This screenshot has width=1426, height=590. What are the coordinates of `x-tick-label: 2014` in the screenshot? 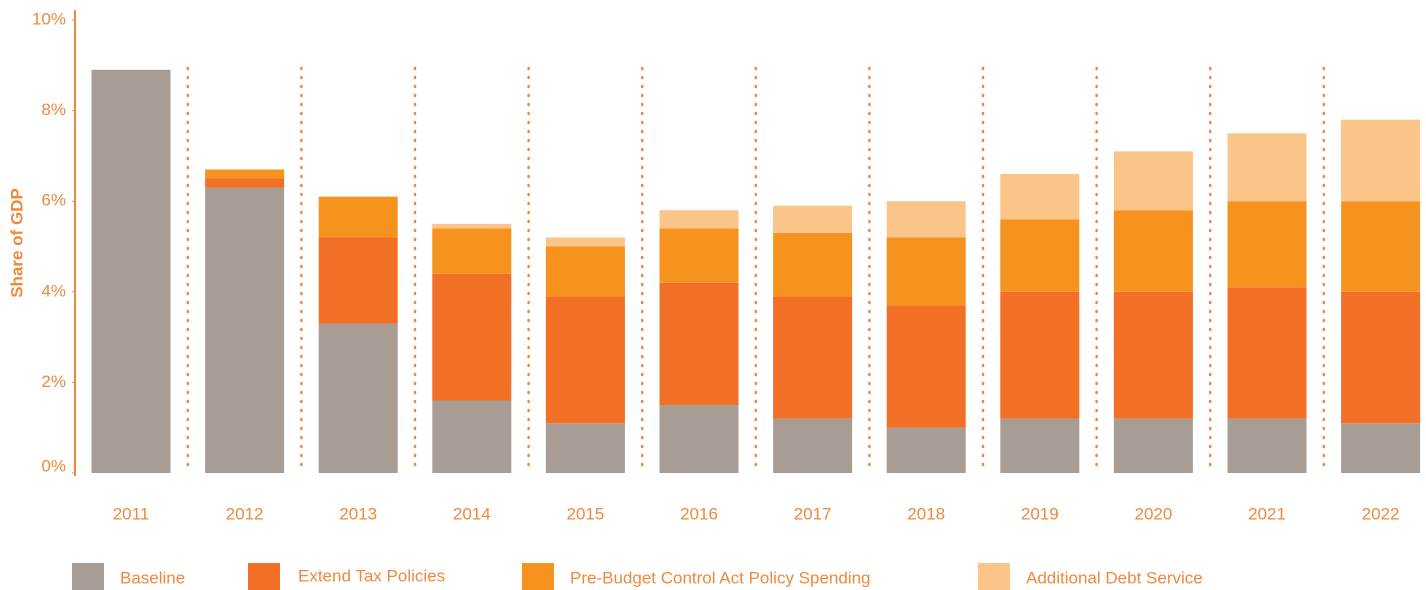 It's located at (472, 513).